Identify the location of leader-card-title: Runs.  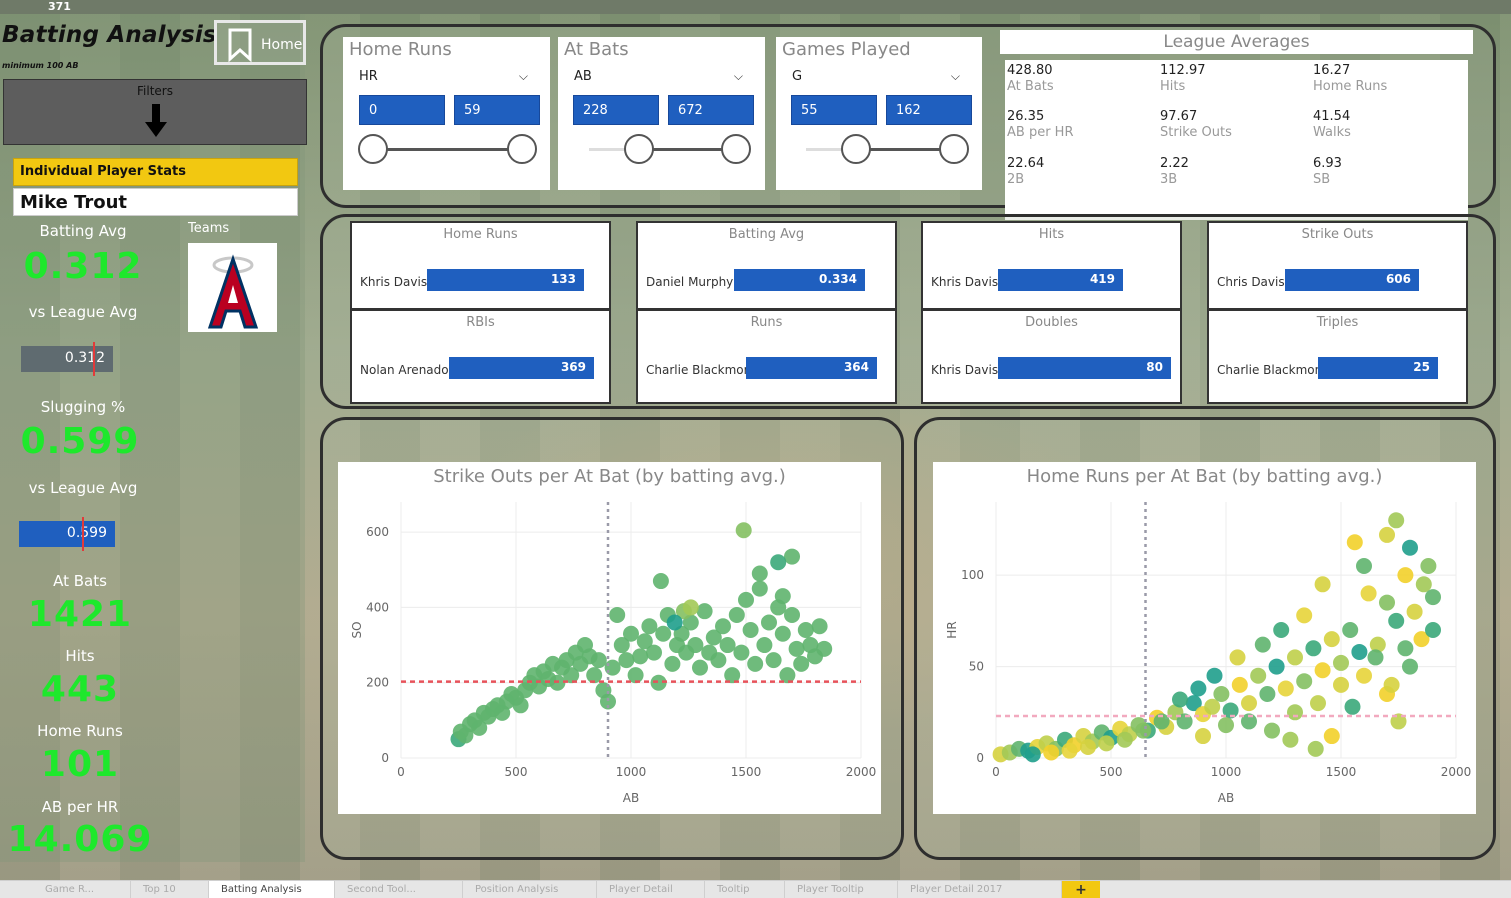
(766, 322).